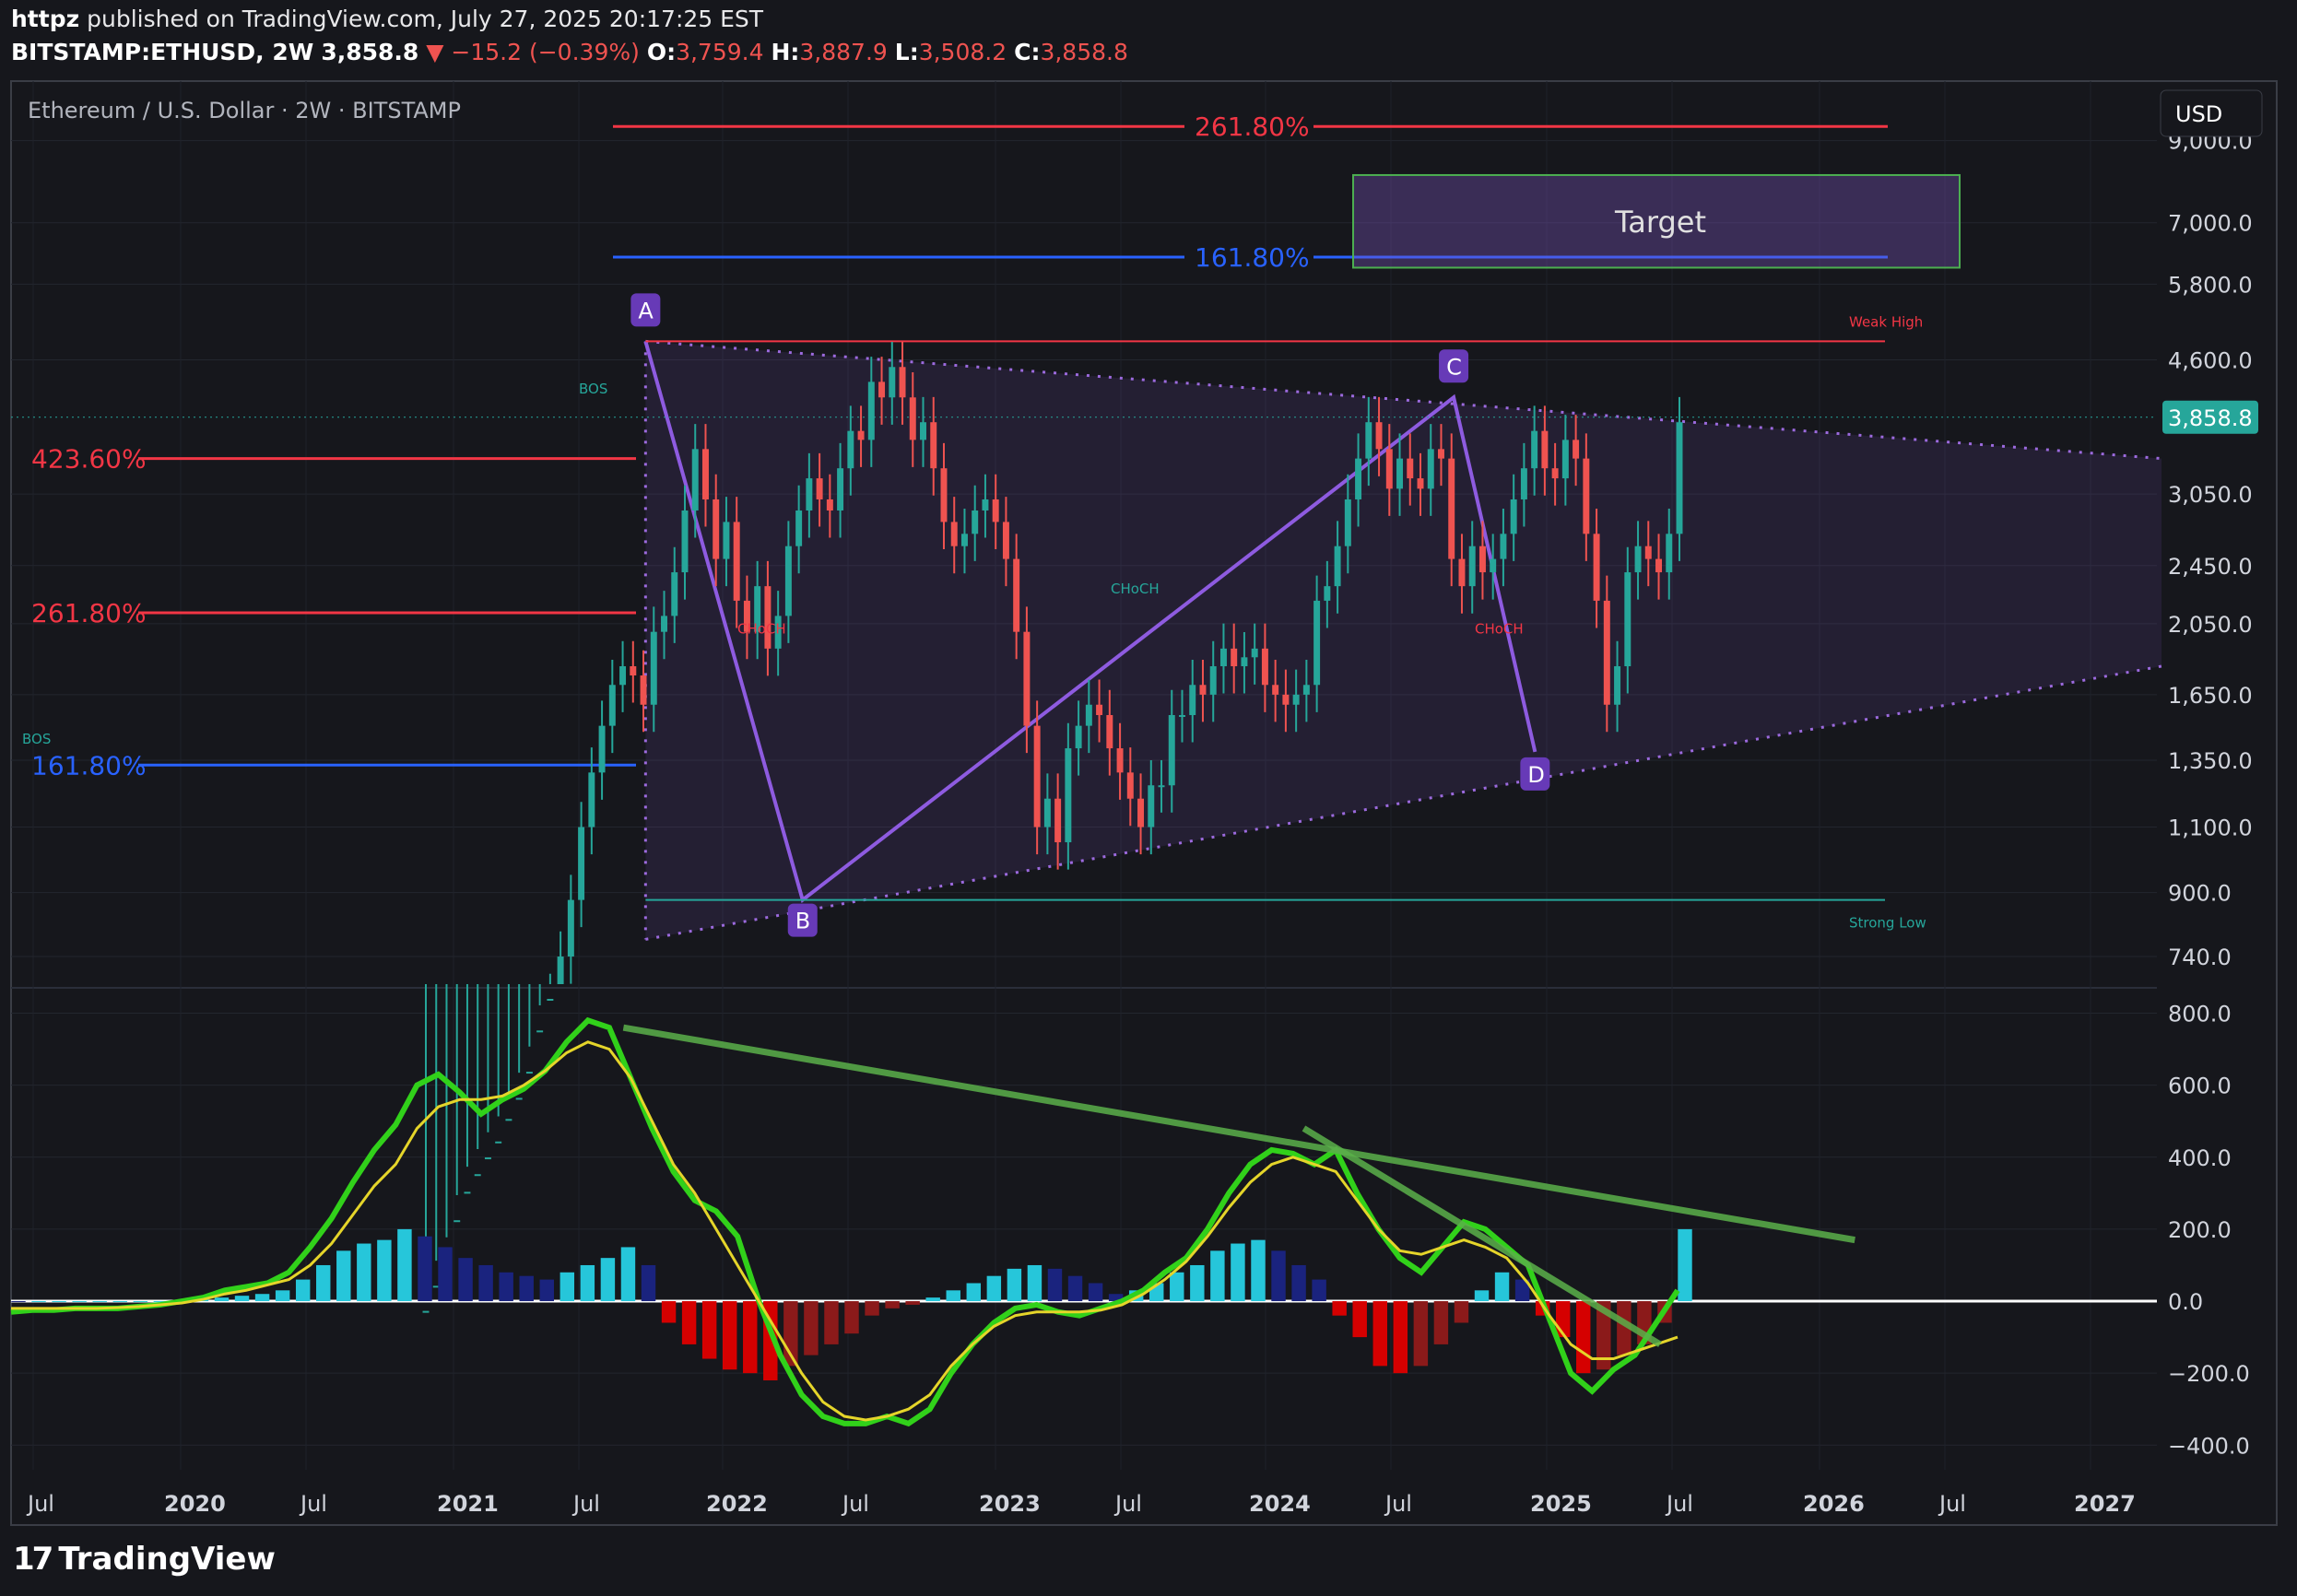 The image size is (2297, 1596). Describe the element at coordinates (244, 111) in the screenshot. I see `pane-title: Ethereum / U.S. Dollar · 2W · BITSTAMP` at that location.